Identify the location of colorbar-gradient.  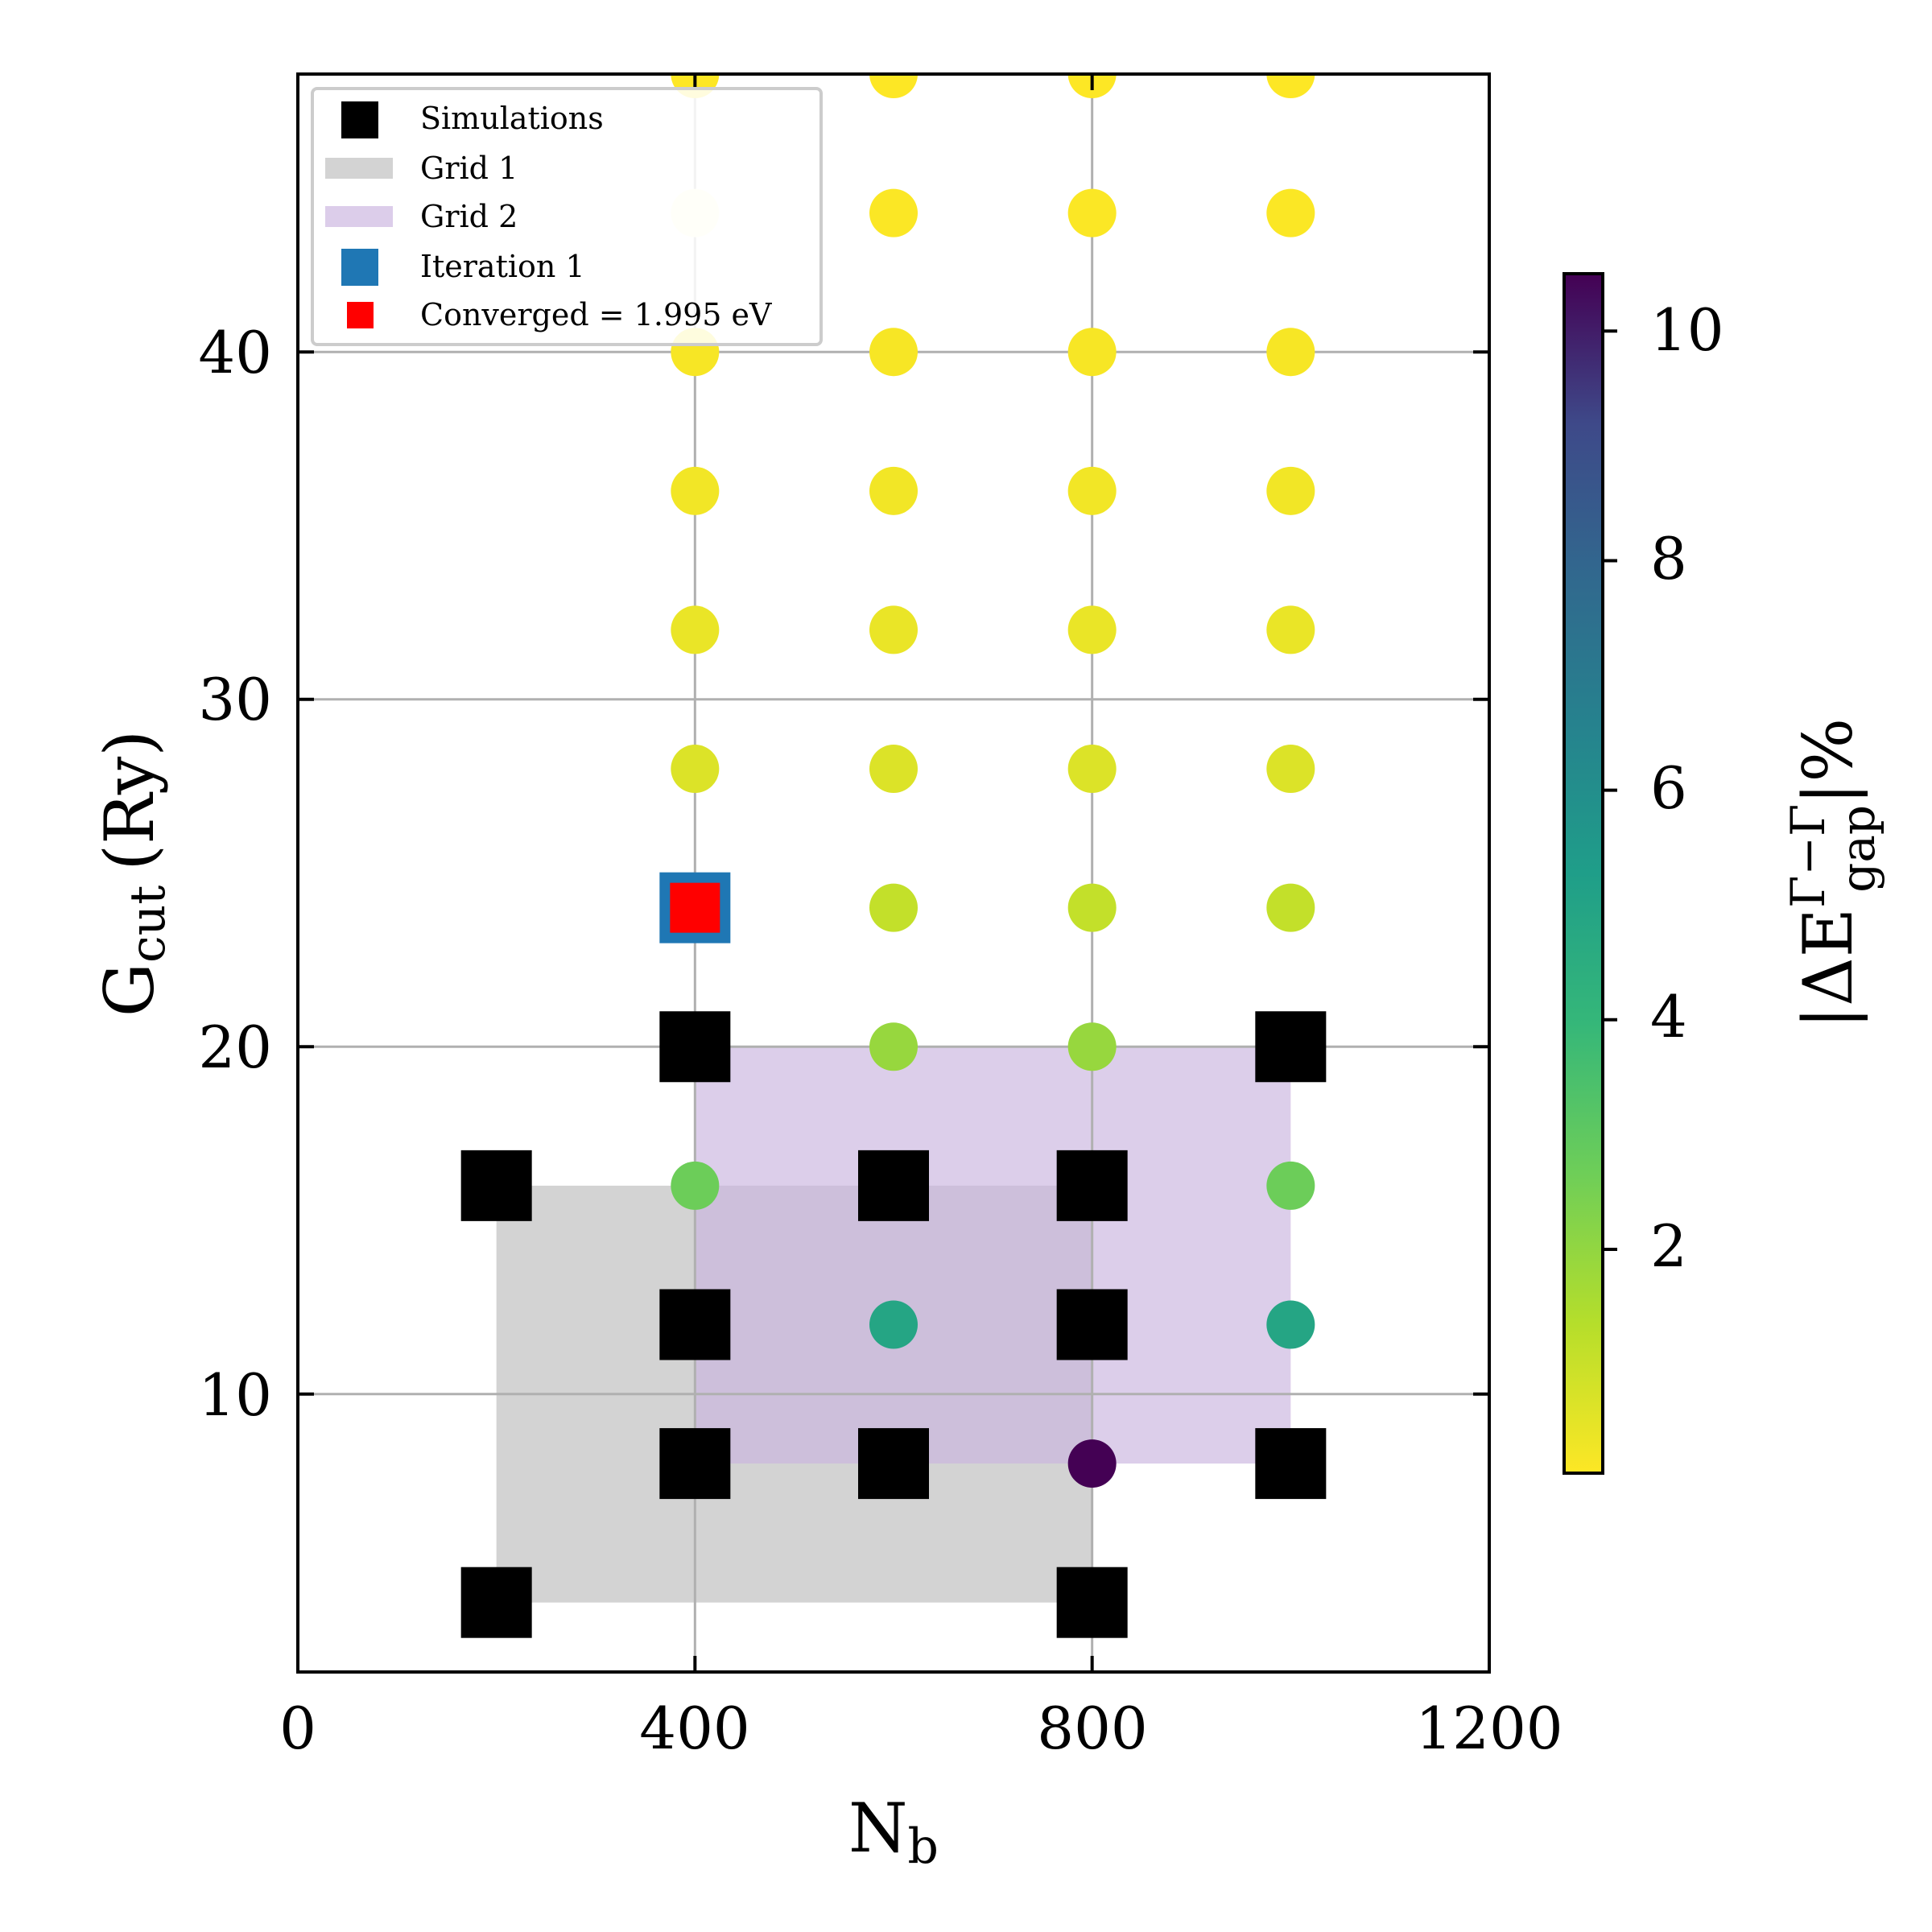
(1583, 873).